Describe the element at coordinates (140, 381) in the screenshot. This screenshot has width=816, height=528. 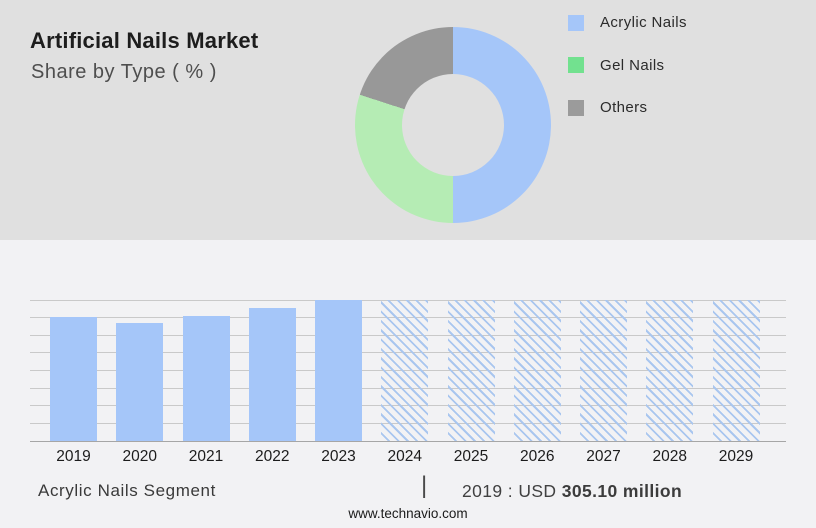
I see `bar-2020` at that location.